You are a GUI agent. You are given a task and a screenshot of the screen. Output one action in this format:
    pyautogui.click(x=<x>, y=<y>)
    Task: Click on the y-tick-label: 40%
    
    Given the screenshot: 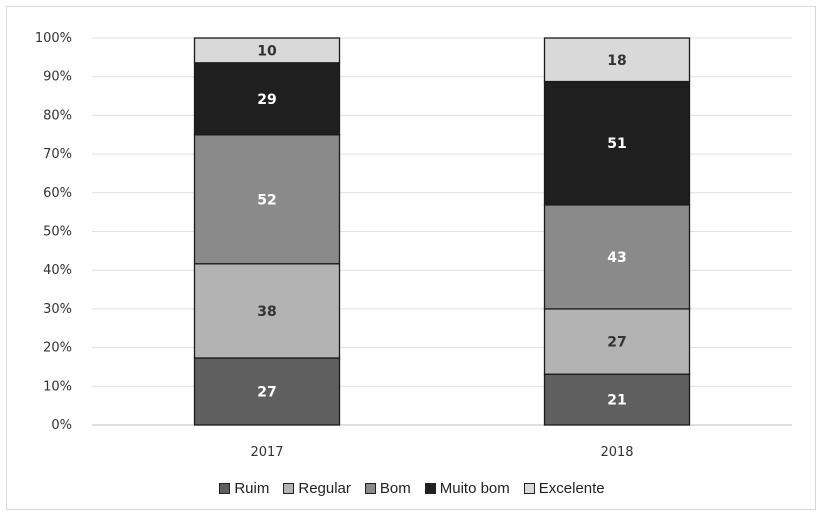 What is the action you would take?
    pyautogui.click(x=57, y=270)
    